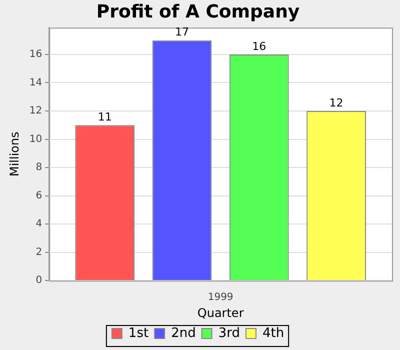  Describe the element at coordinates (198, 11) in the screenshot. I see `chart-title: Profit of A Company` at that location.